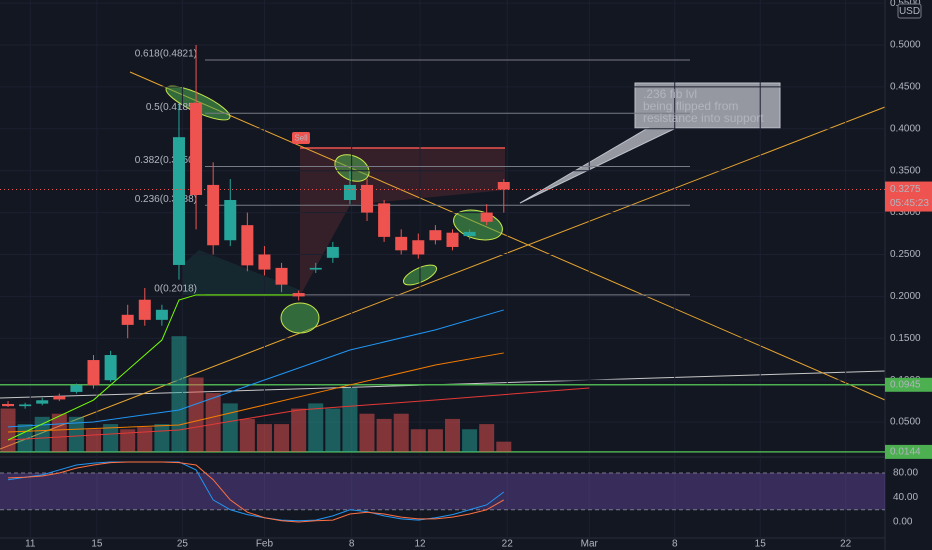 The width and height of the screenshot is (932, 550). I want to click on price-tag-label: 0.0144, so click(905, 452).